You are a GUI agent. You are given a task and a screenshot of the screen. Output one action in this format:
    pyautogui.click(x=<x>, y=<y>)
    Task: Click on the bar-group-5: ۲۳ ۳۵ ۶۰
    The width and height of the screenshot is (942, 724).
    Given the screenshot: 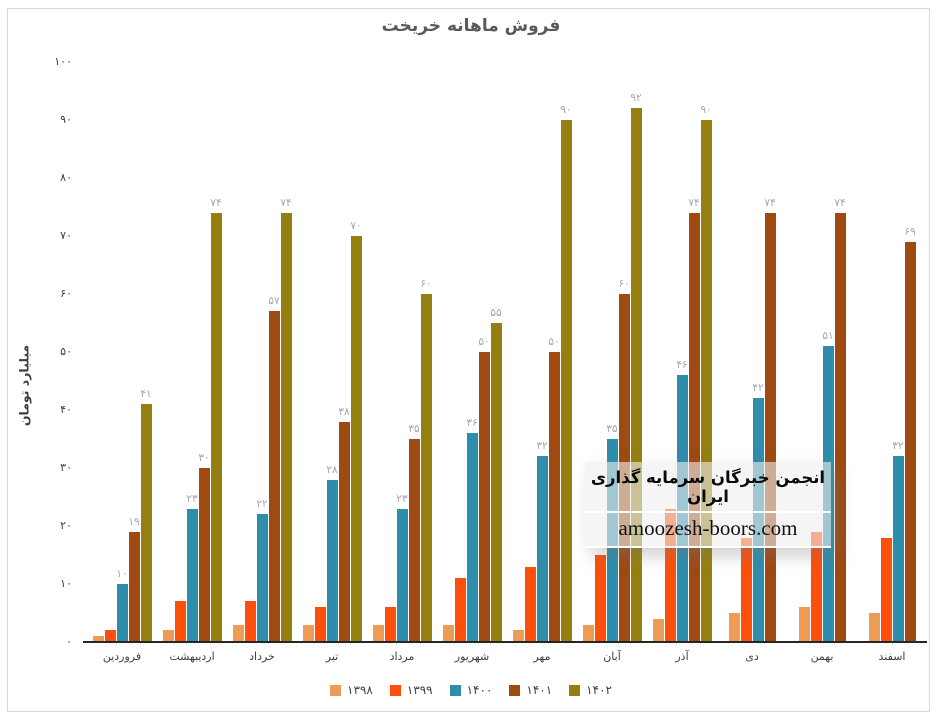 What is the action you would take?
    pyautogui.click(x=402, y=352)
    